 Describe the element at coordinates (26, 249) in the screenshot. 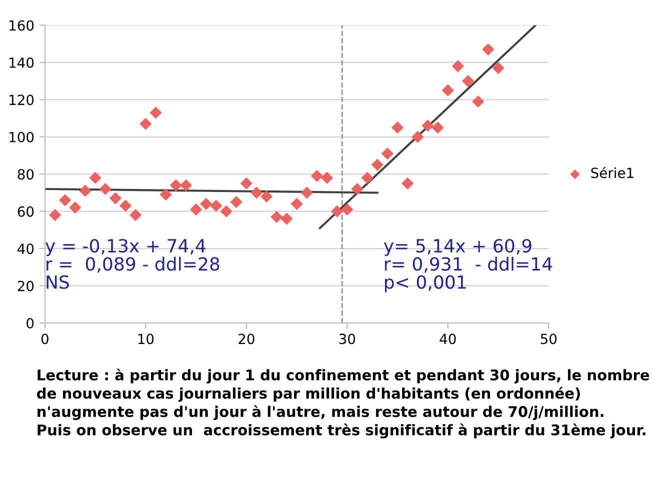

I see `y-tick-label: 40` at that location.